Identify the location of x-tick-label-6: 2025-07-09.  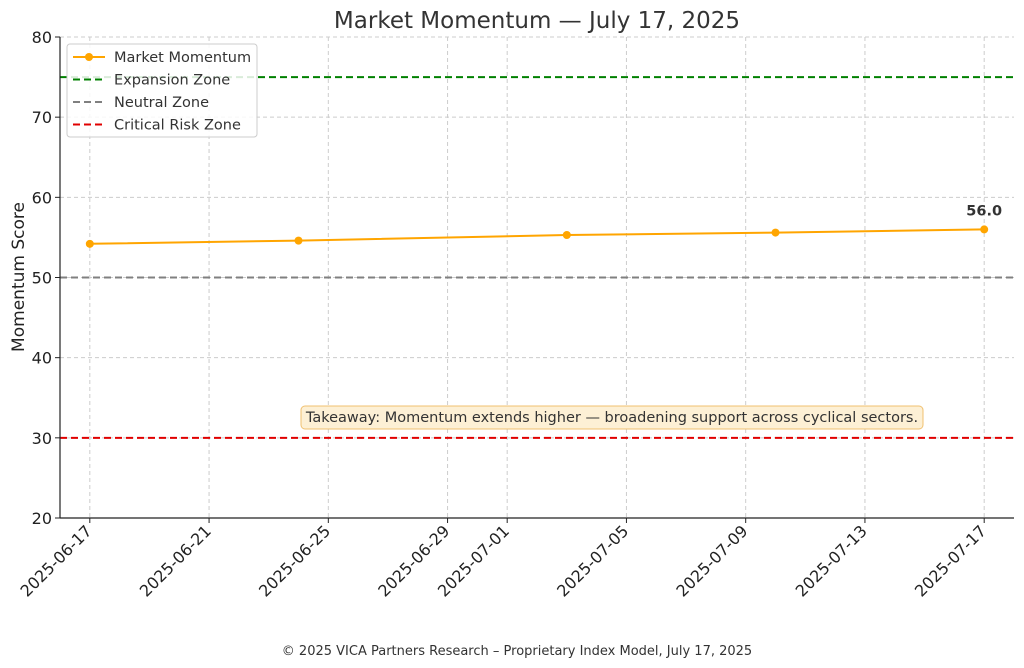
(711, 560).